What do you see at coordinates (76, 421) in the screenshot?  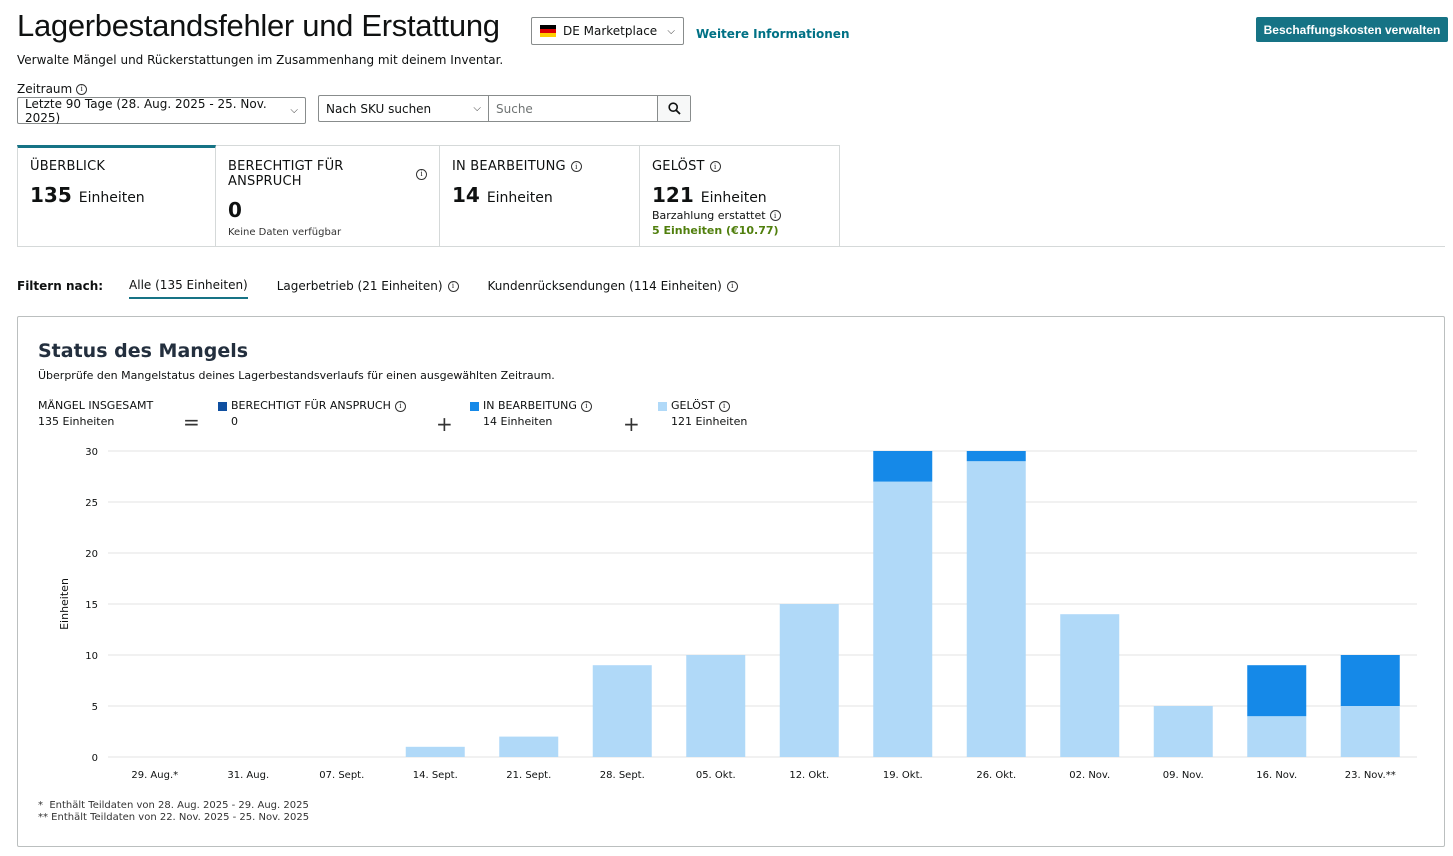 I see `summary-total-value: 135 Einheiten` at bounding box center [76, 421].